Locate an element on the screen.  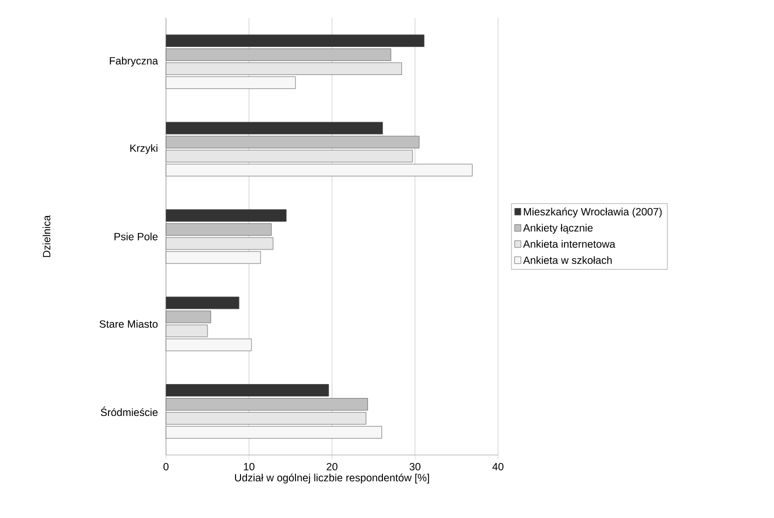
y-tick-label: Psie Pole is located at coordinates (136, 236).